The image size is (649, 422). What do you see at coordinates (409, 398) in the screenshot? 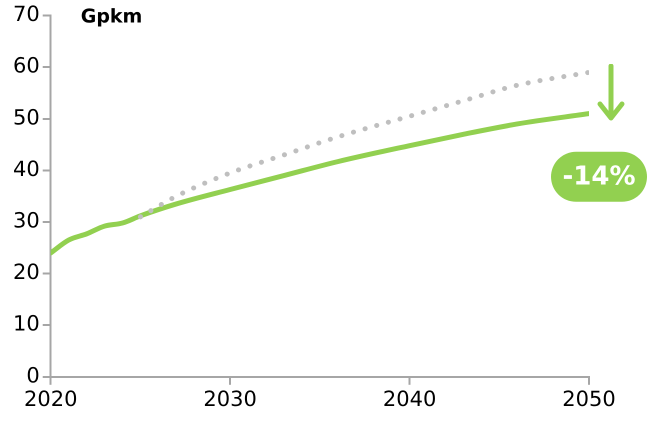
I see `x-tick-label: 2040` at bounding box center [409, 398].